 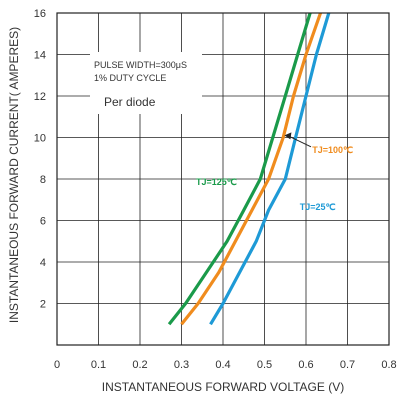 I want to click on y-tick-label: 16, so click(x=40, y=14).